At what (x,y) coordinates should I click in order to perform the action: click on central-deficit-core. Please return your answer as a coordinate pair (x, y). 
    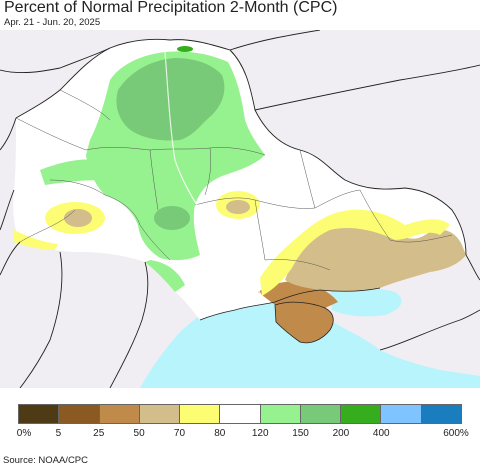
    Looking at the image, I should click on (238, 207).